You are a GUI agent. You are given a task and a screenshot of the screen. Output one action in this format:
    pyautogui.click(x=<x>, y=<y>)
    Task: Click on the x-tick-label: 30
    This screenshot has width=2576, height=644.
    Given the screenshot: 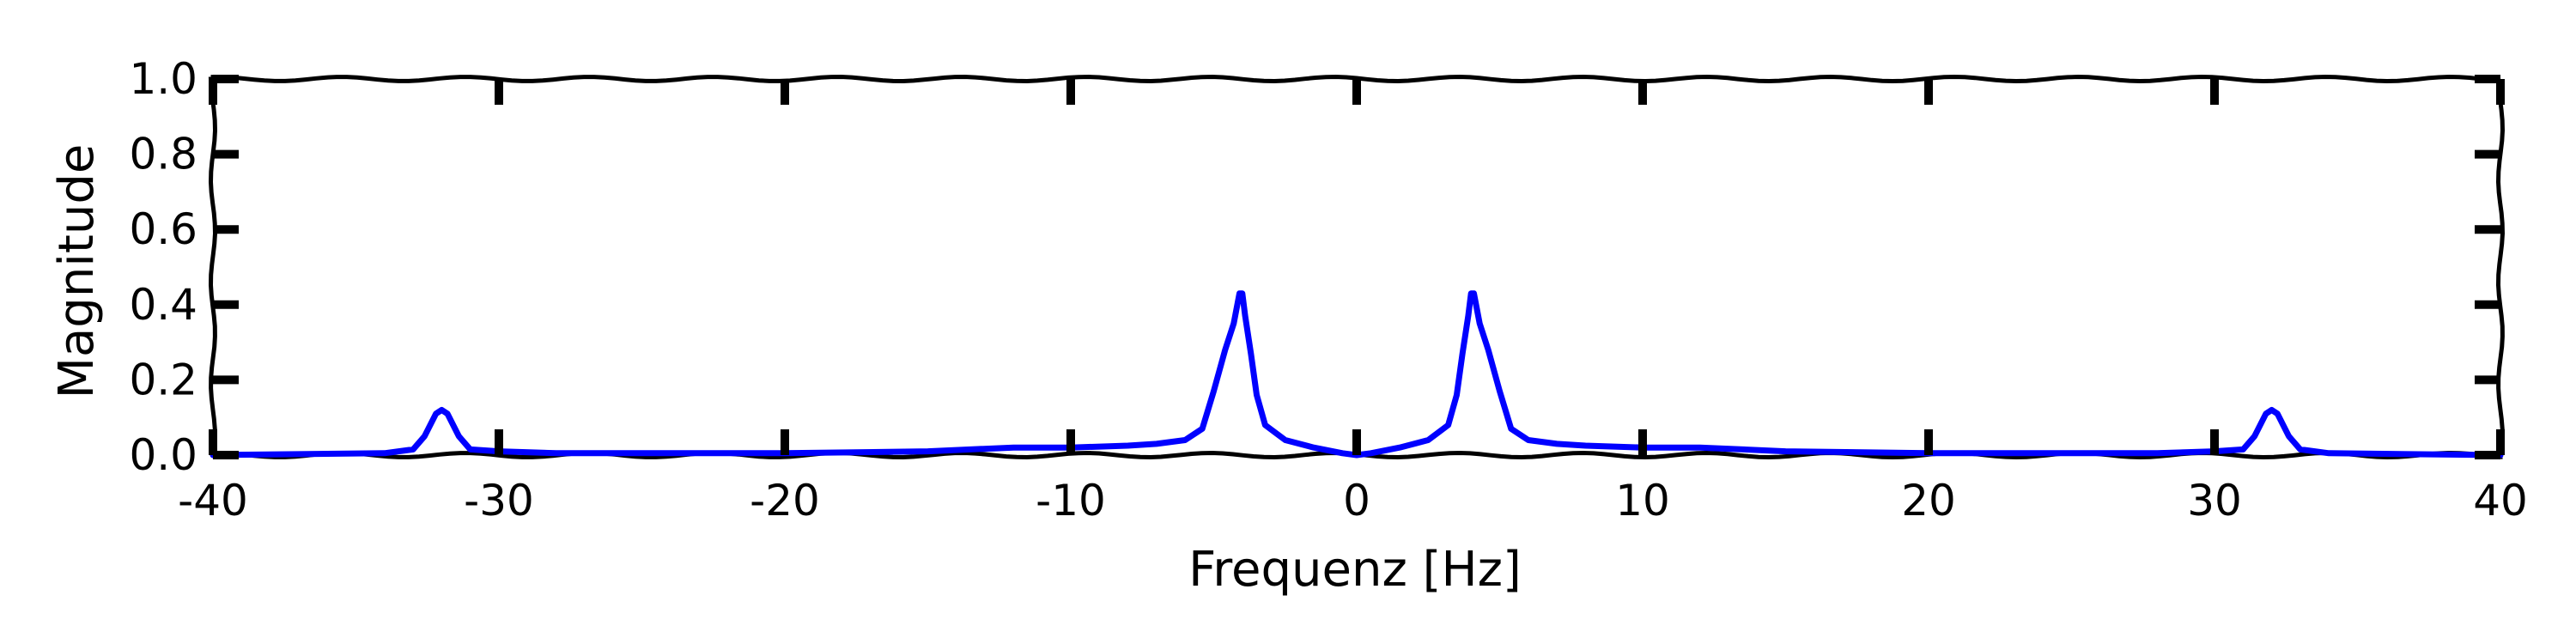 What is the action you would take?
    pyautogui.click(x=2214, y=501)
    